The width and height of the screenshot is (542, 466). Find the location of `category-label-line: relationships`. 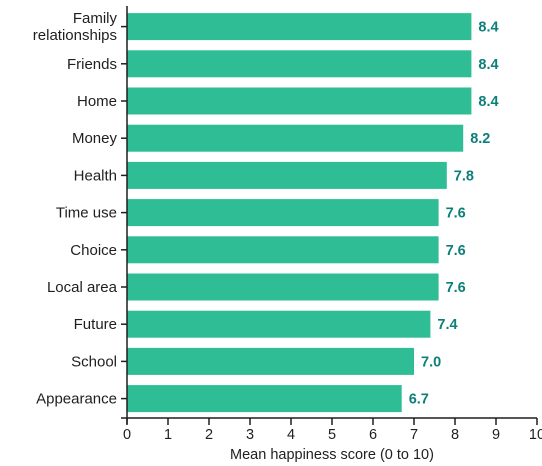

category-label-line: relationships is located at coordinates (75, 35).